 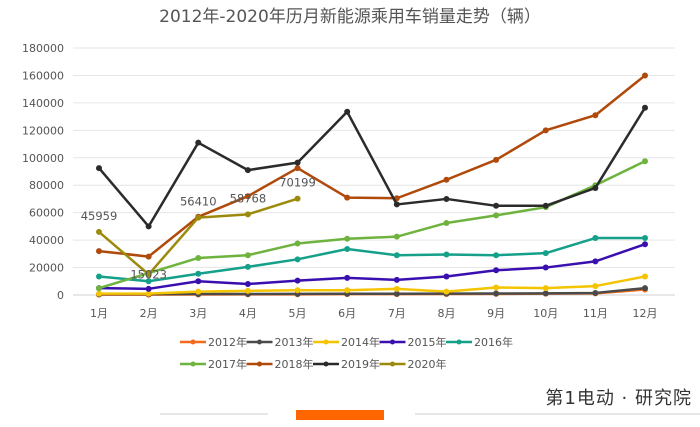 What do you see at coordinates (149, 313) in the screenshot?
I see `x-tick-label: 2月` at bounding box center [149, 313].